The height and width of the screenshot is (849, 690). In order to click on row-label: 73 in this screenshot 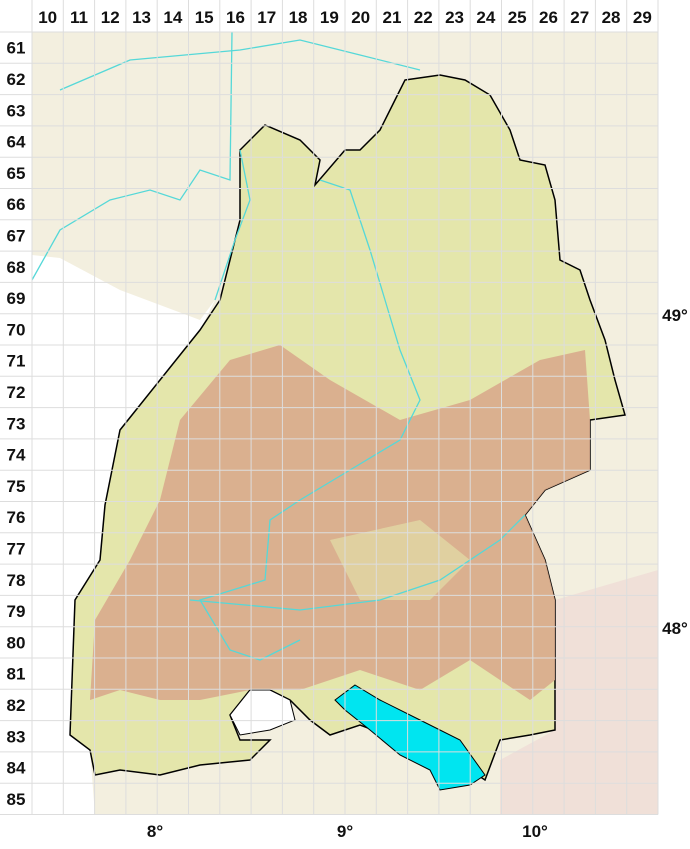, I will do `click(16, 423)`.